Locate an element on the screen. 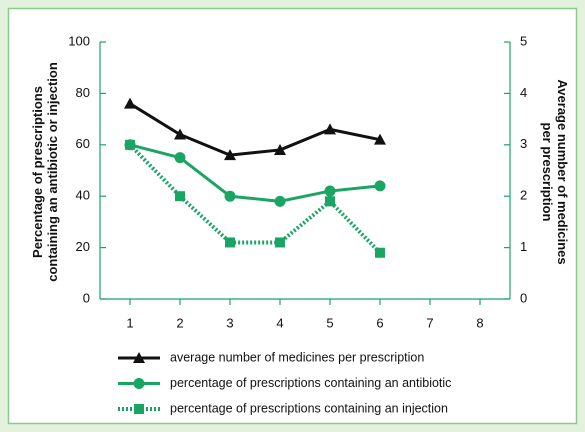  y-axis-title-line: Percentage of prescriptions is located at coordinates (37, 172).